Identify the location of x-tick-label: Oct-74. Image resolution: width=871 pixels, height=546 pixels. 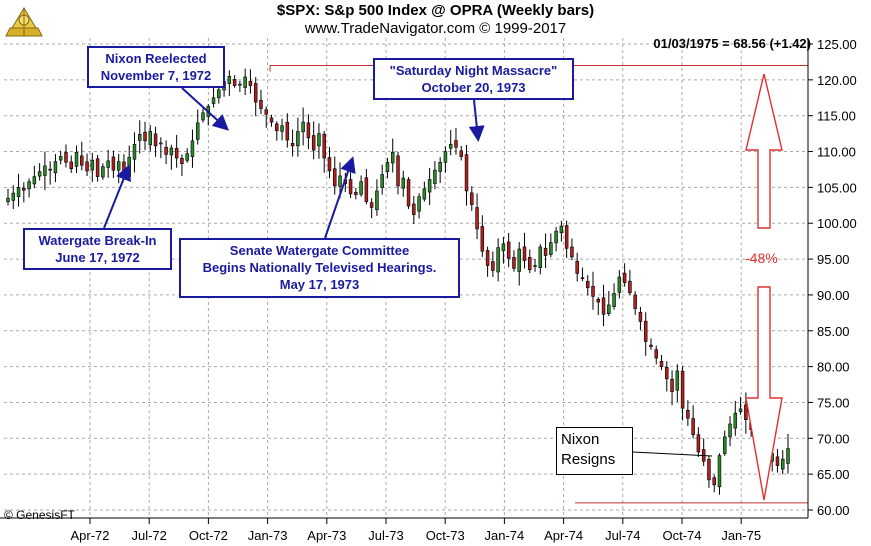
(681, 535).